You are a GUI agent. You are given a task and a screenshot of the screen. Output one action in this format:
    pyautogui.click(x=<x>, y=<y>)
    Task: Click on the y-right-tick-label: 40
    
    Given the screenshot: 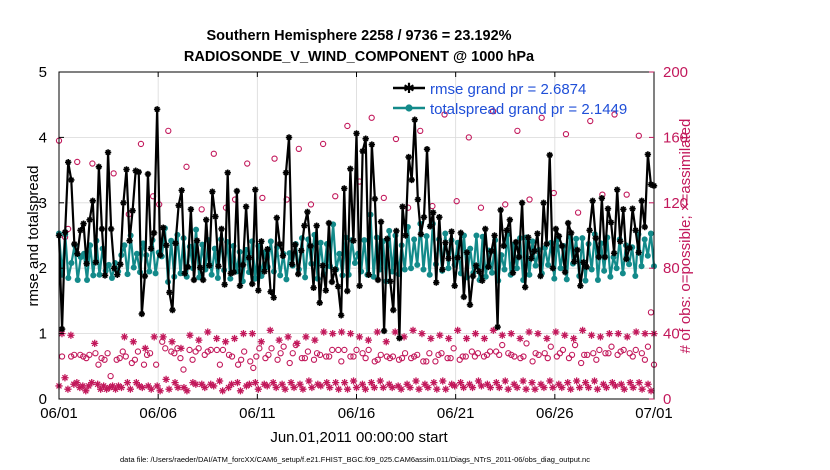 What is the action you would take?
    pyautogui.click(x=671, y=334)
    